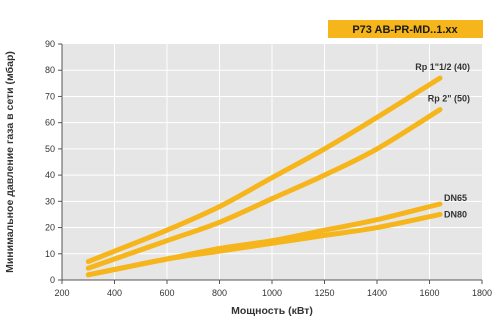 The image size is (494, 322). Describe the element at coordinates (166, 293) in the screenshot. I see `x-tick-label: 600` at that location.